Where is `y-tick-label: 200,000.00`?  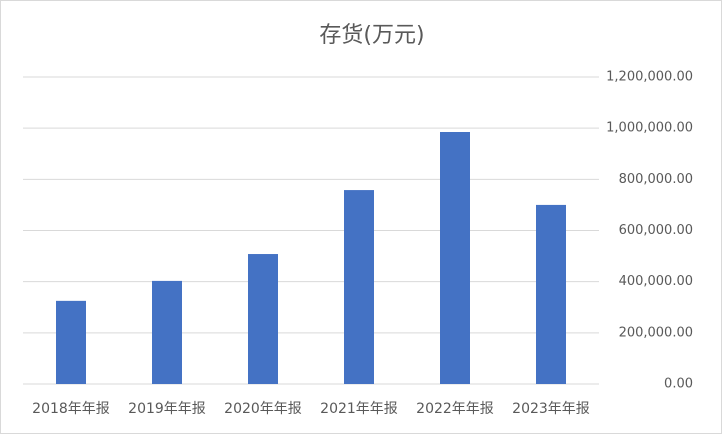
y-tick-label: 200,000.00 is located at coordinates (656, 332).